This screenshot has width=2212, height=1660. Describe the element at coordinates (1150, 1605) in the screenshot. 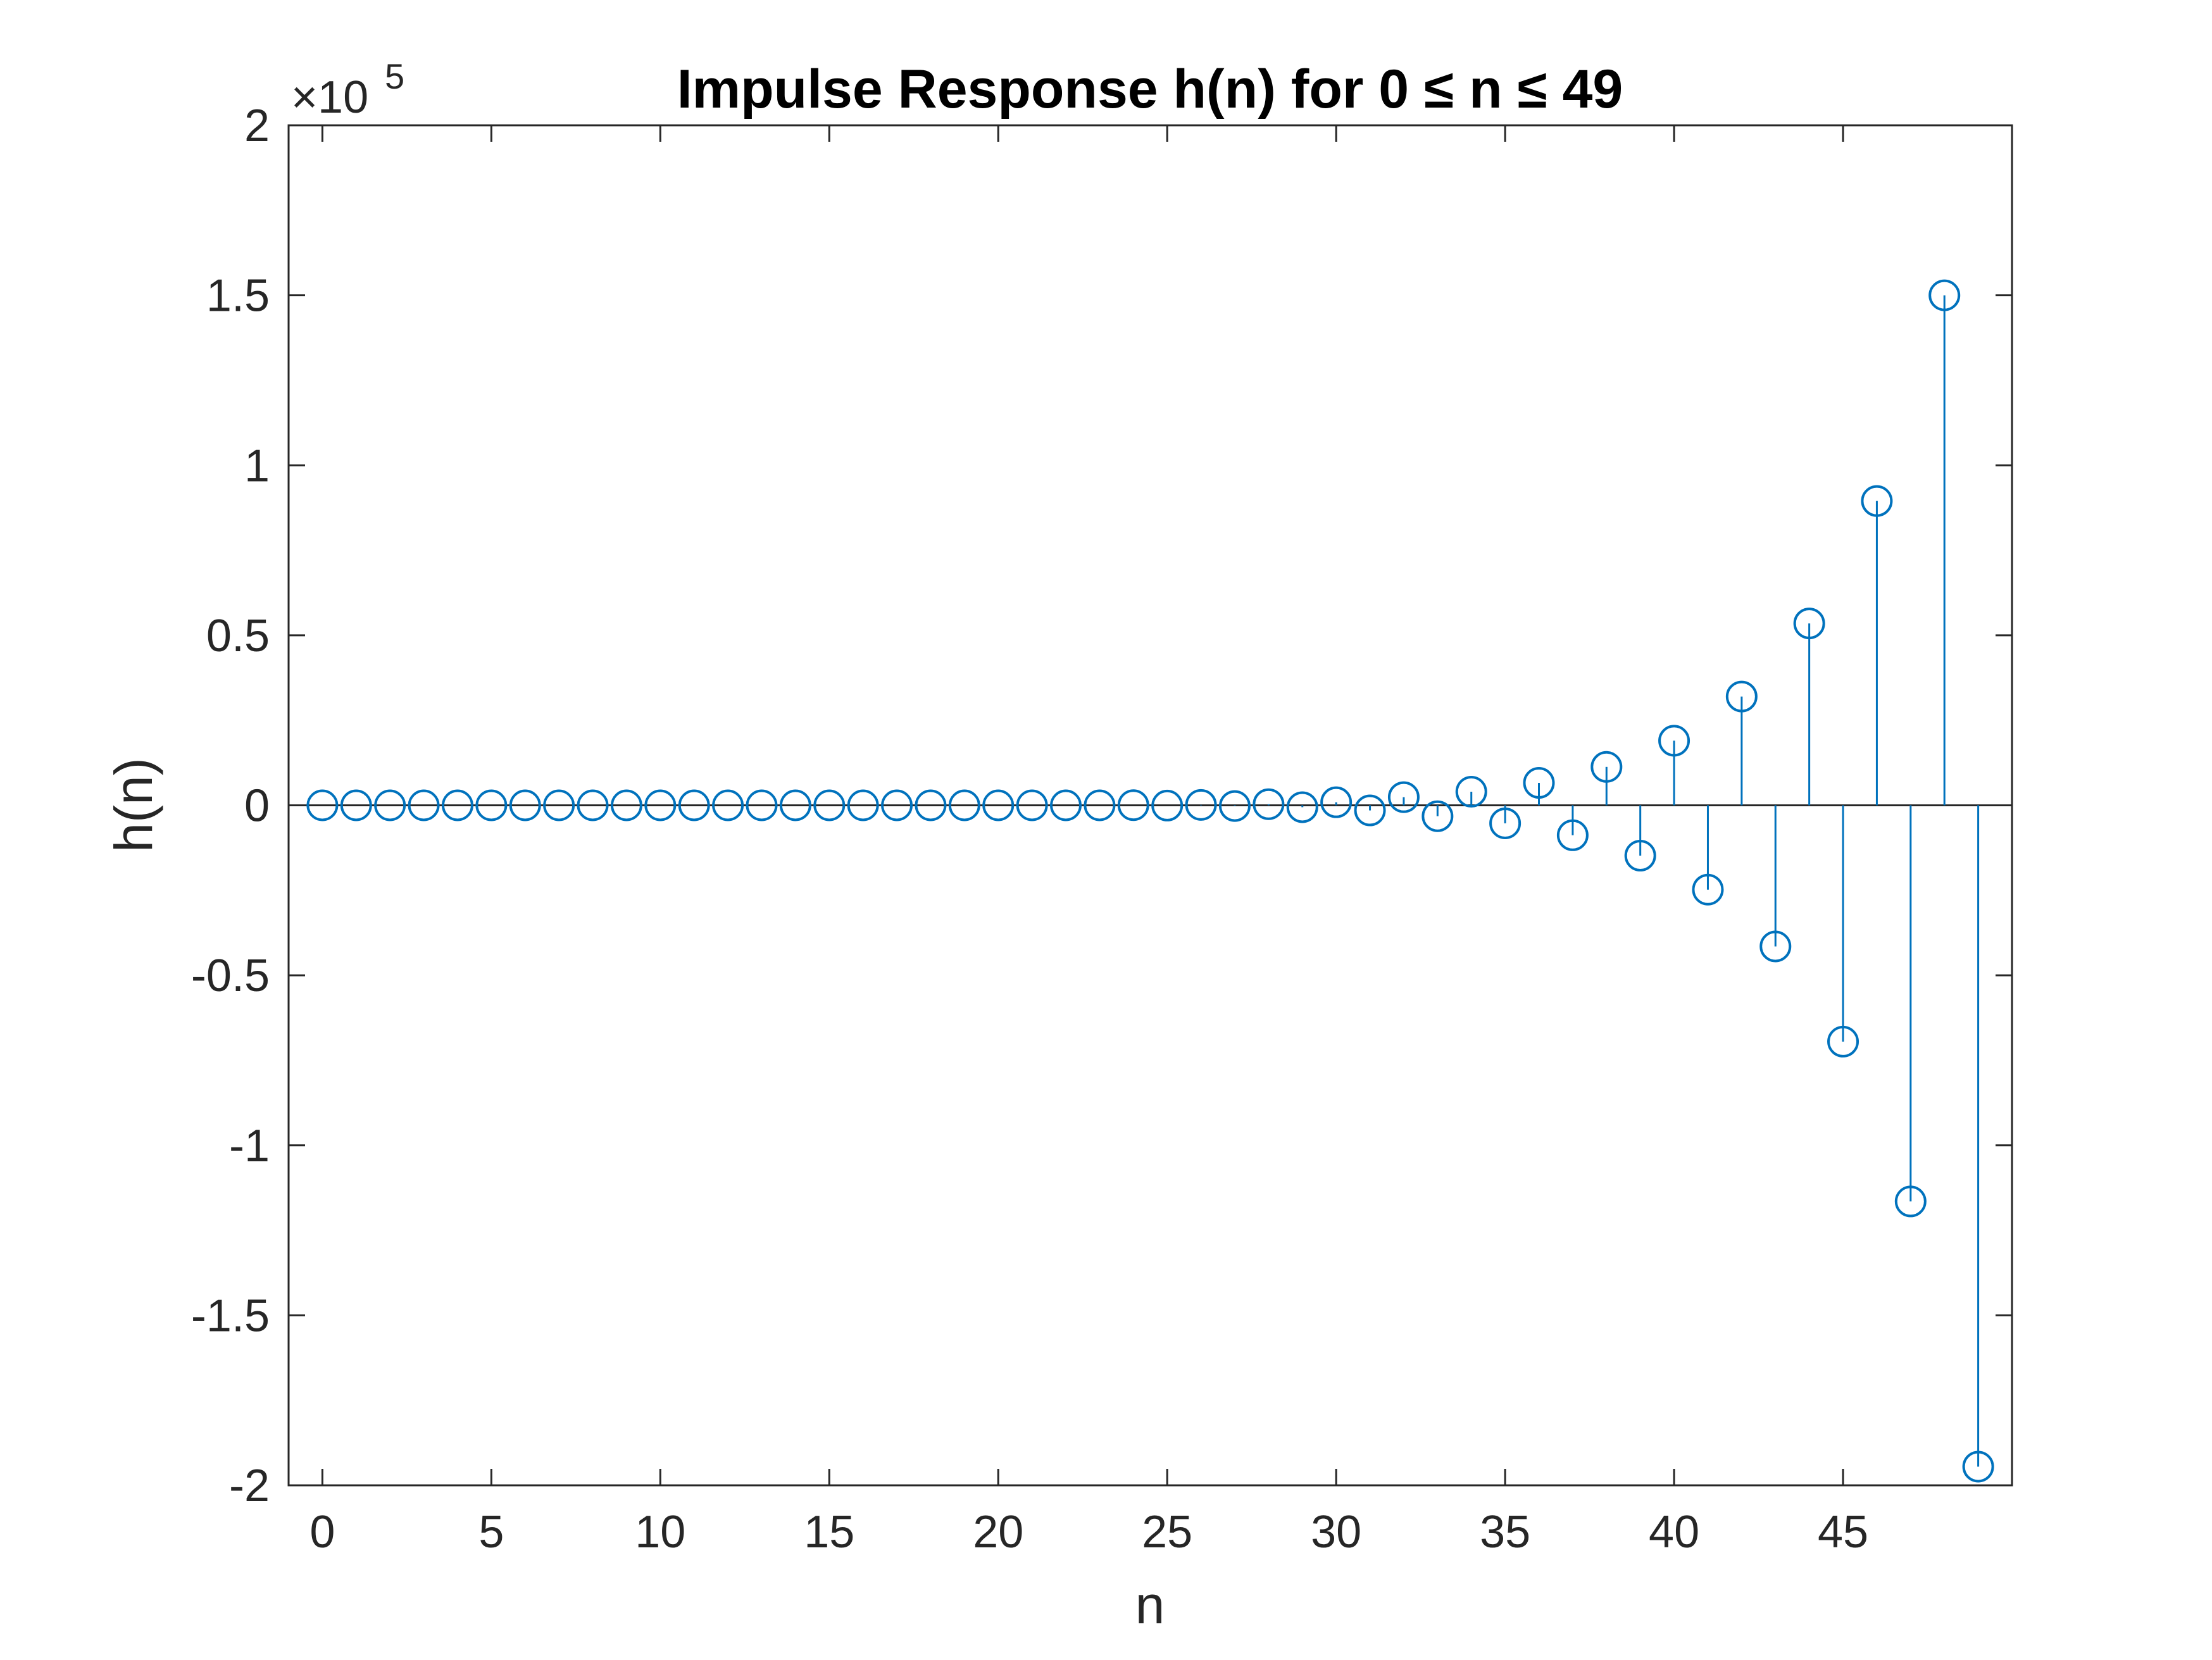

I see `x-axis-label: n` at that location.